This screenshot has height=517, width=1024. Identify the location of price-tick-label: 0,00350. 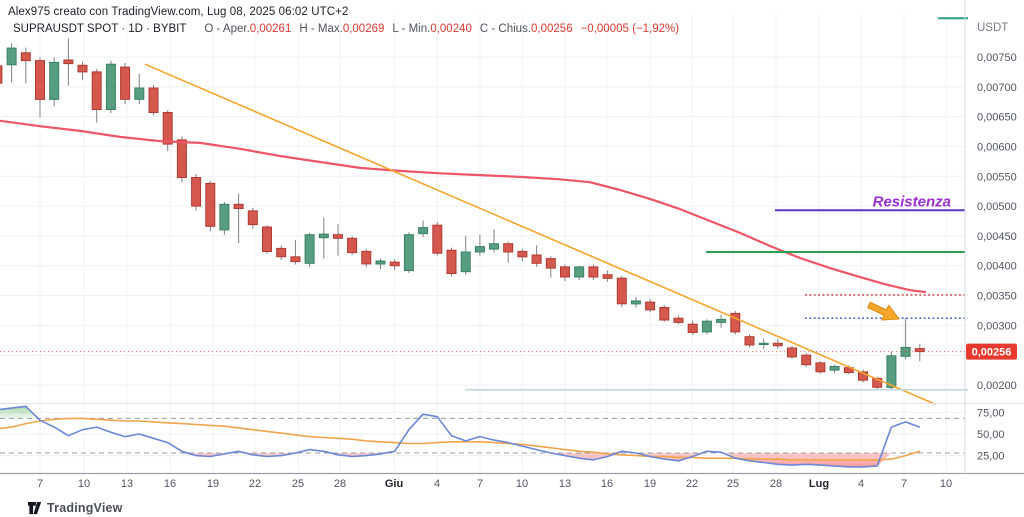
(997, 297).